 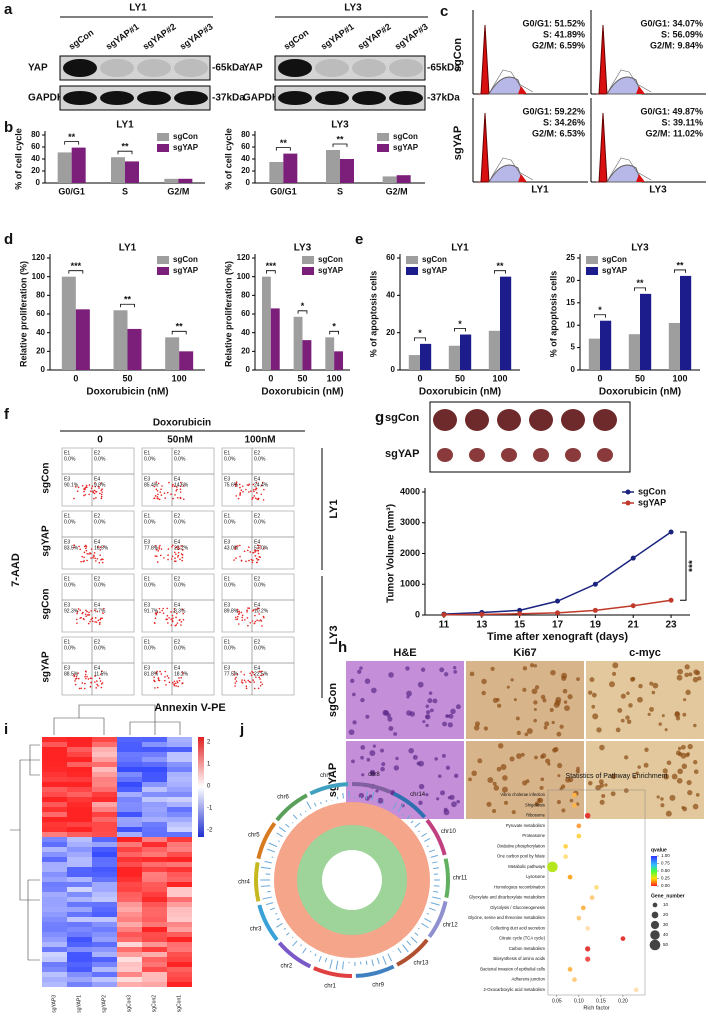 What do you see at coordinates (261, 548) in the screenshot?
I see `quadrant-value: 57.0%` at bounding box center [261, 548].